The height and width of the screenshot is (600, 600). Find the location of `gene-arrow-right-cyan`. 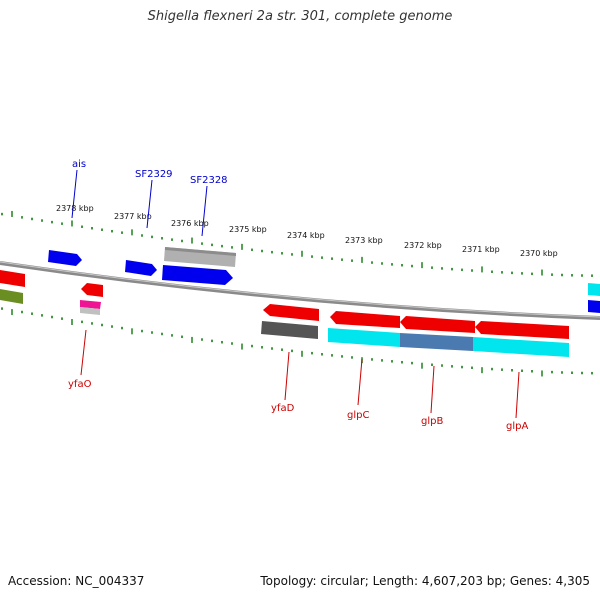

gene-arrow-right-cyan is located at coordinates (594, 289).